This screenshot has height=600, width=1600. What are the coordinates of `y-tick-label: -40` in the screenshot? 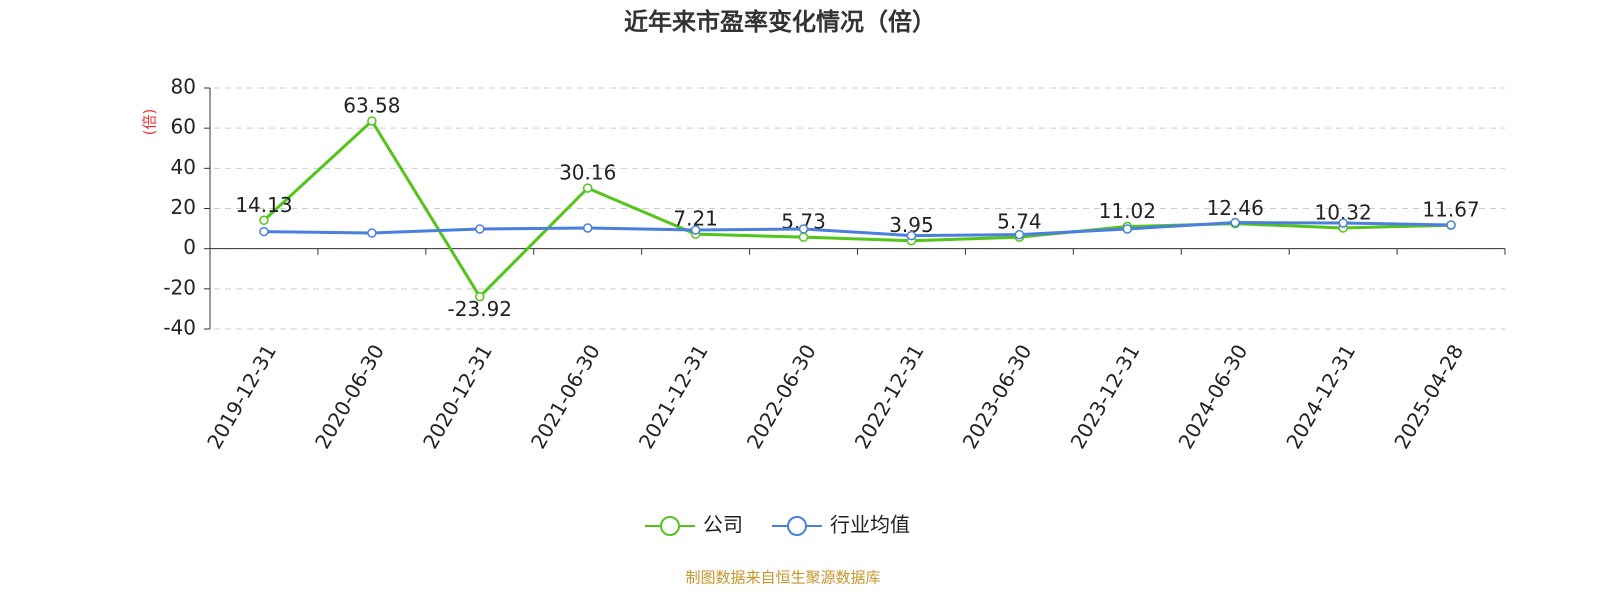 It's located at (179, 328).